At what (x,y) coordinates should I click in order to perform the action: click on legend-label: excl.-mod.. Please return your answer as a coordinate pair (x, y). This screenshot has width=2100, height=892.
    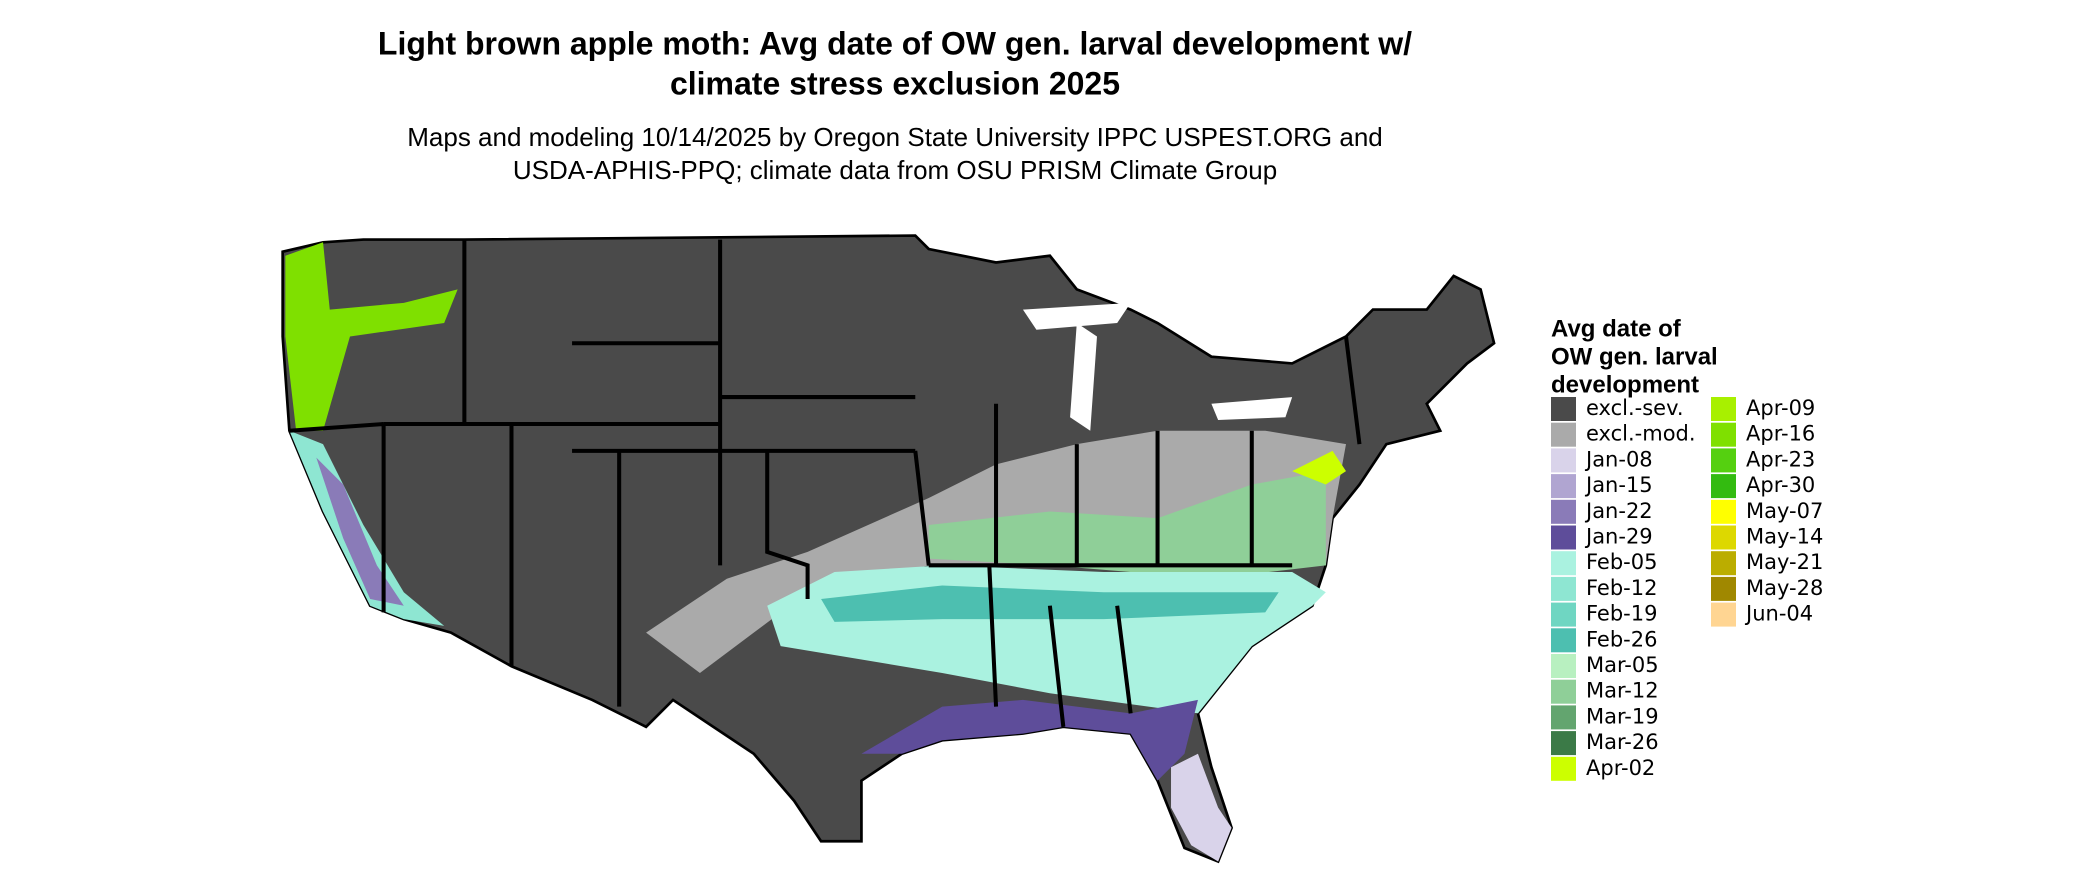
    Looking at the image, I should click on (1641, 434).